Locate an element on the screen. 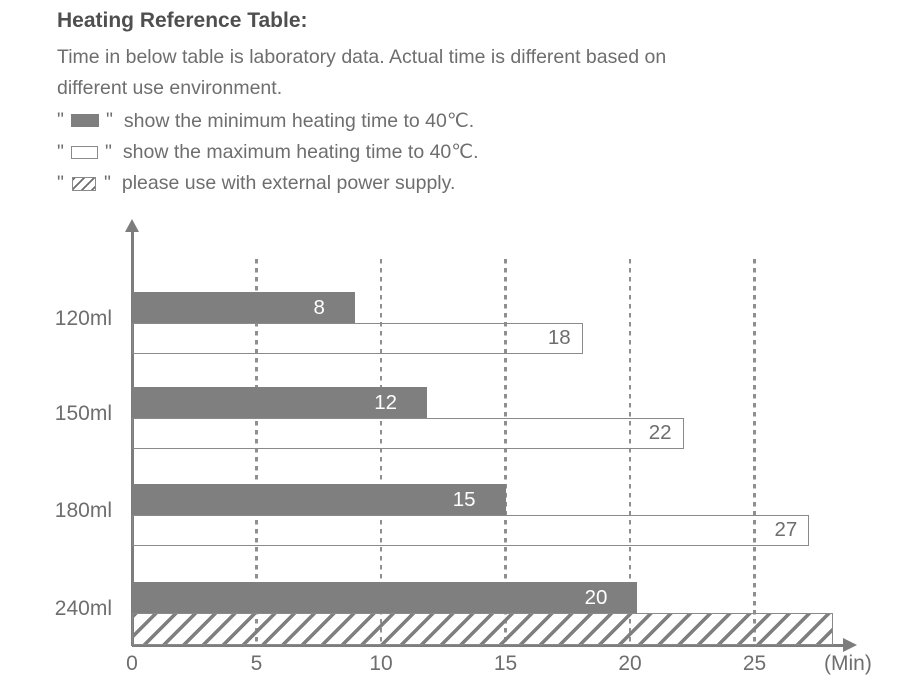 Image resolution: width=908 pixels, height=688 pixels. x-axis-arrow-icon is located at coordinates (850, 645).